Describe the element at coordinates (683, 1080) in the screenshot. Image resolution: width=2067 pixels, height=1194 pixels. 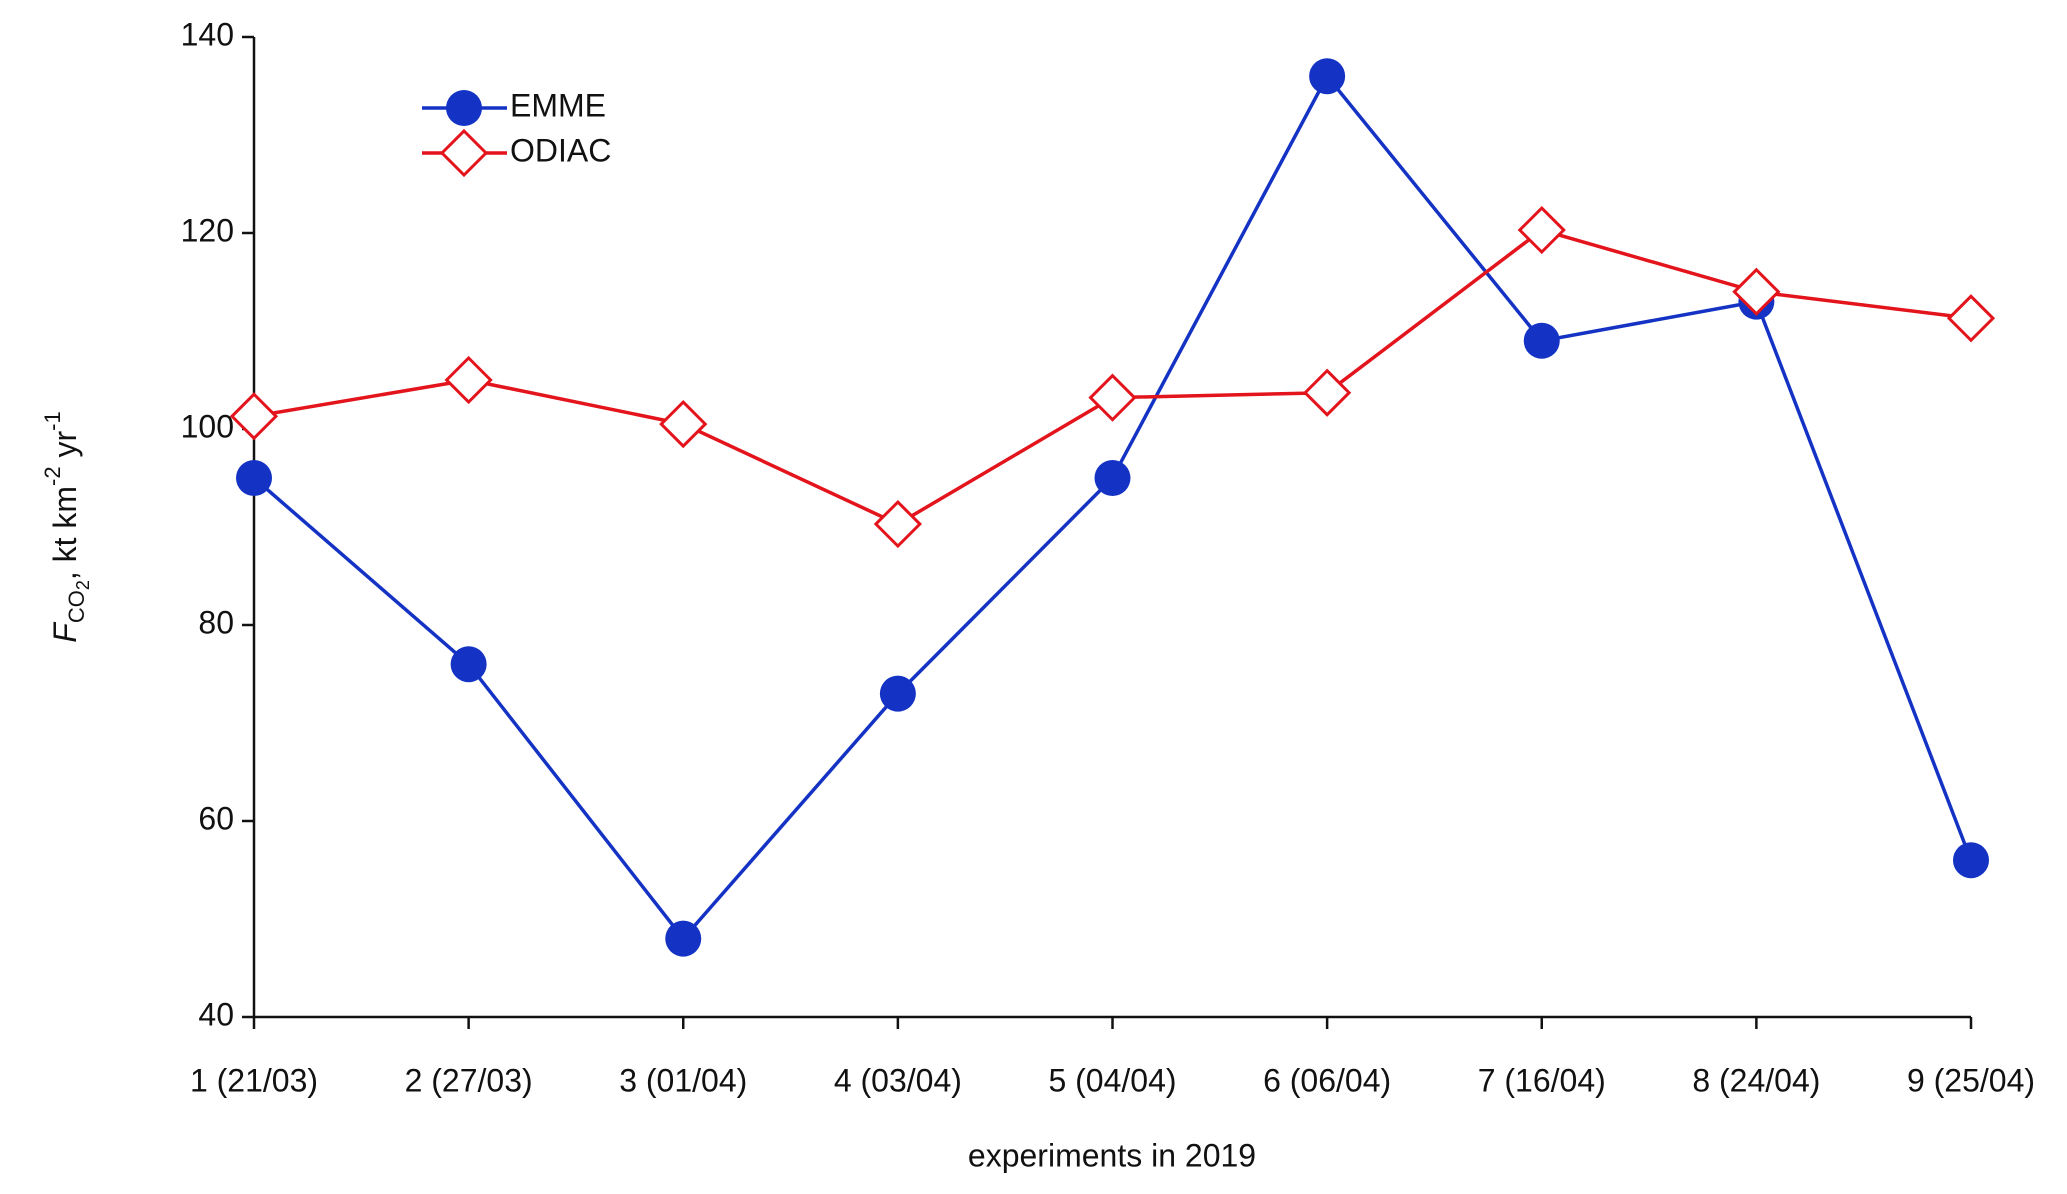
I see `x-tick-label: 3 (01/04)` at that location.